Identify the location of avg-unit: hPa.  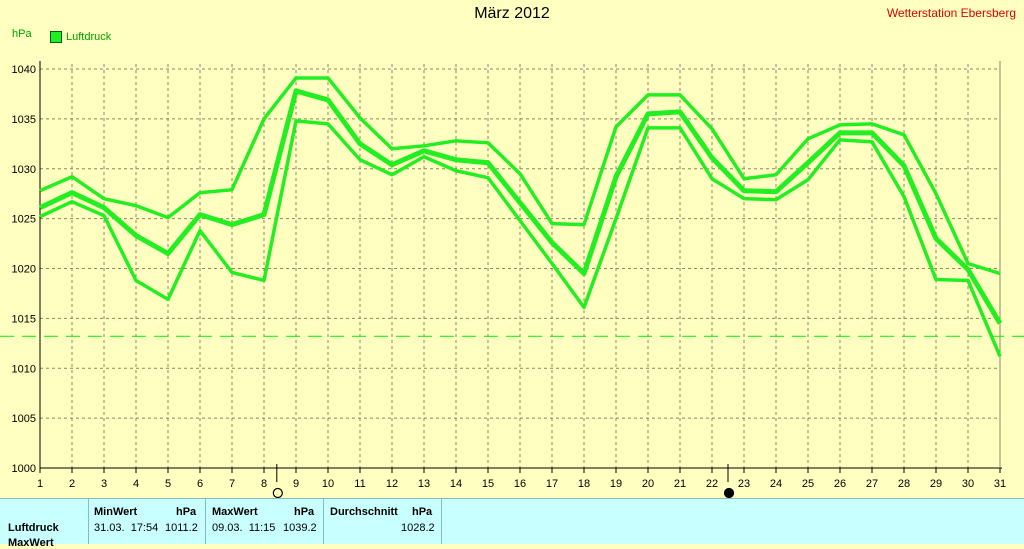
(422, 512).